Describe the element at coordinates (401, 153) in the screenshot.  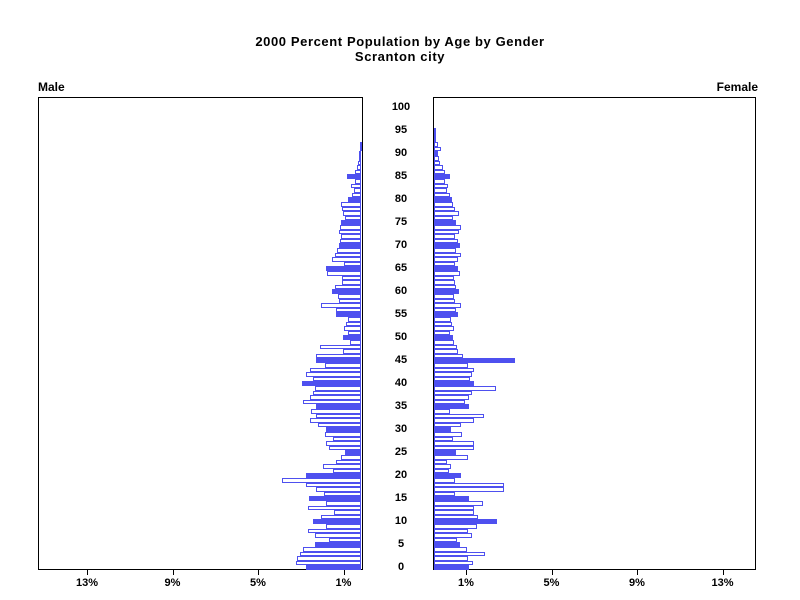
I see `age-axis-label-90: 90` at that location.